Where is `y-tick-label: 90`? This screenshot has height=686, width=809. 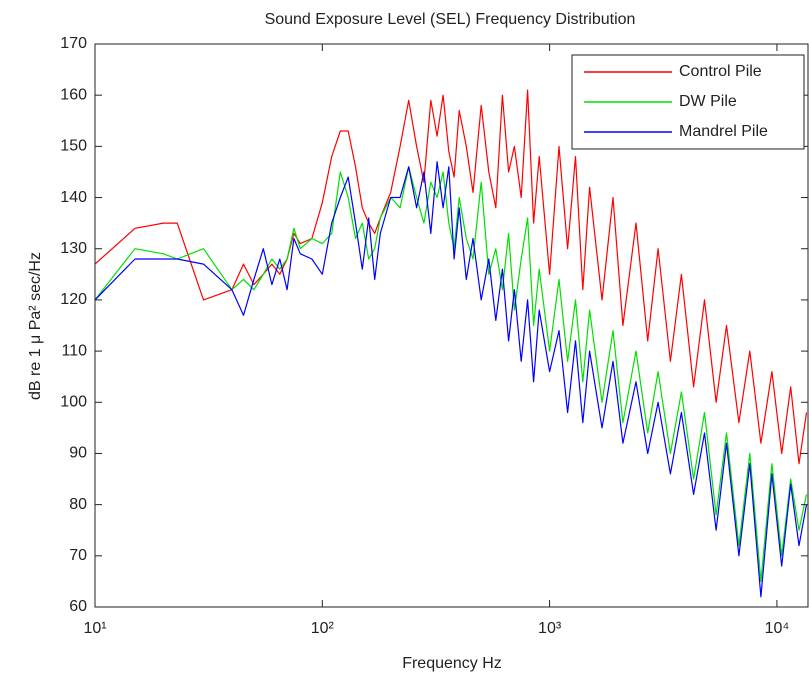 y-tick-label: 90 is located at coordinates (78, 453).